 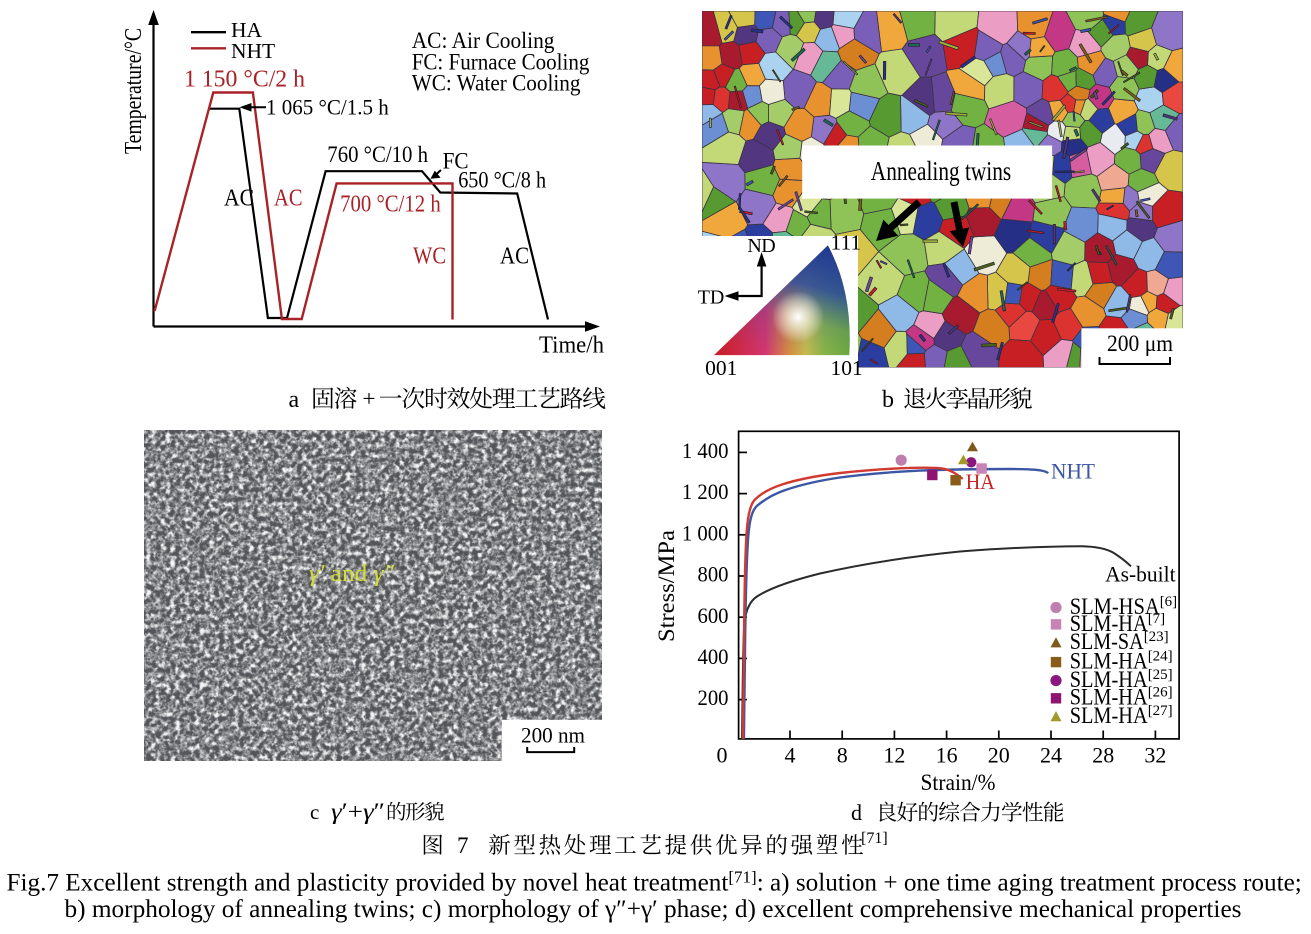 What do you see at coordinates (842, 755) in the screenshot?
I see `svg-text: 8` at bounding box center [842, 755].